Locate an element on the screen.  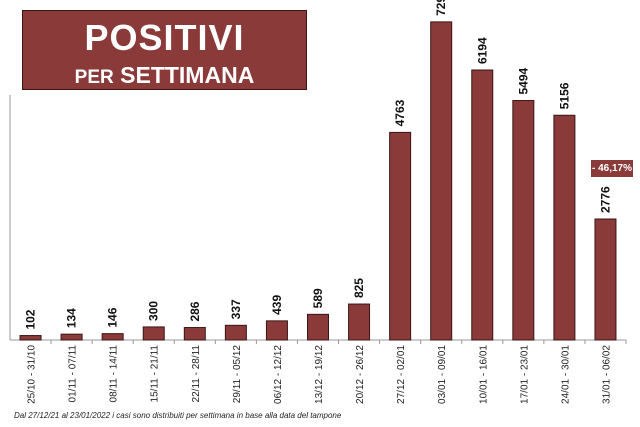
x-tick-label: 08/11 - 14/11 is located at coordinates (114, 374).